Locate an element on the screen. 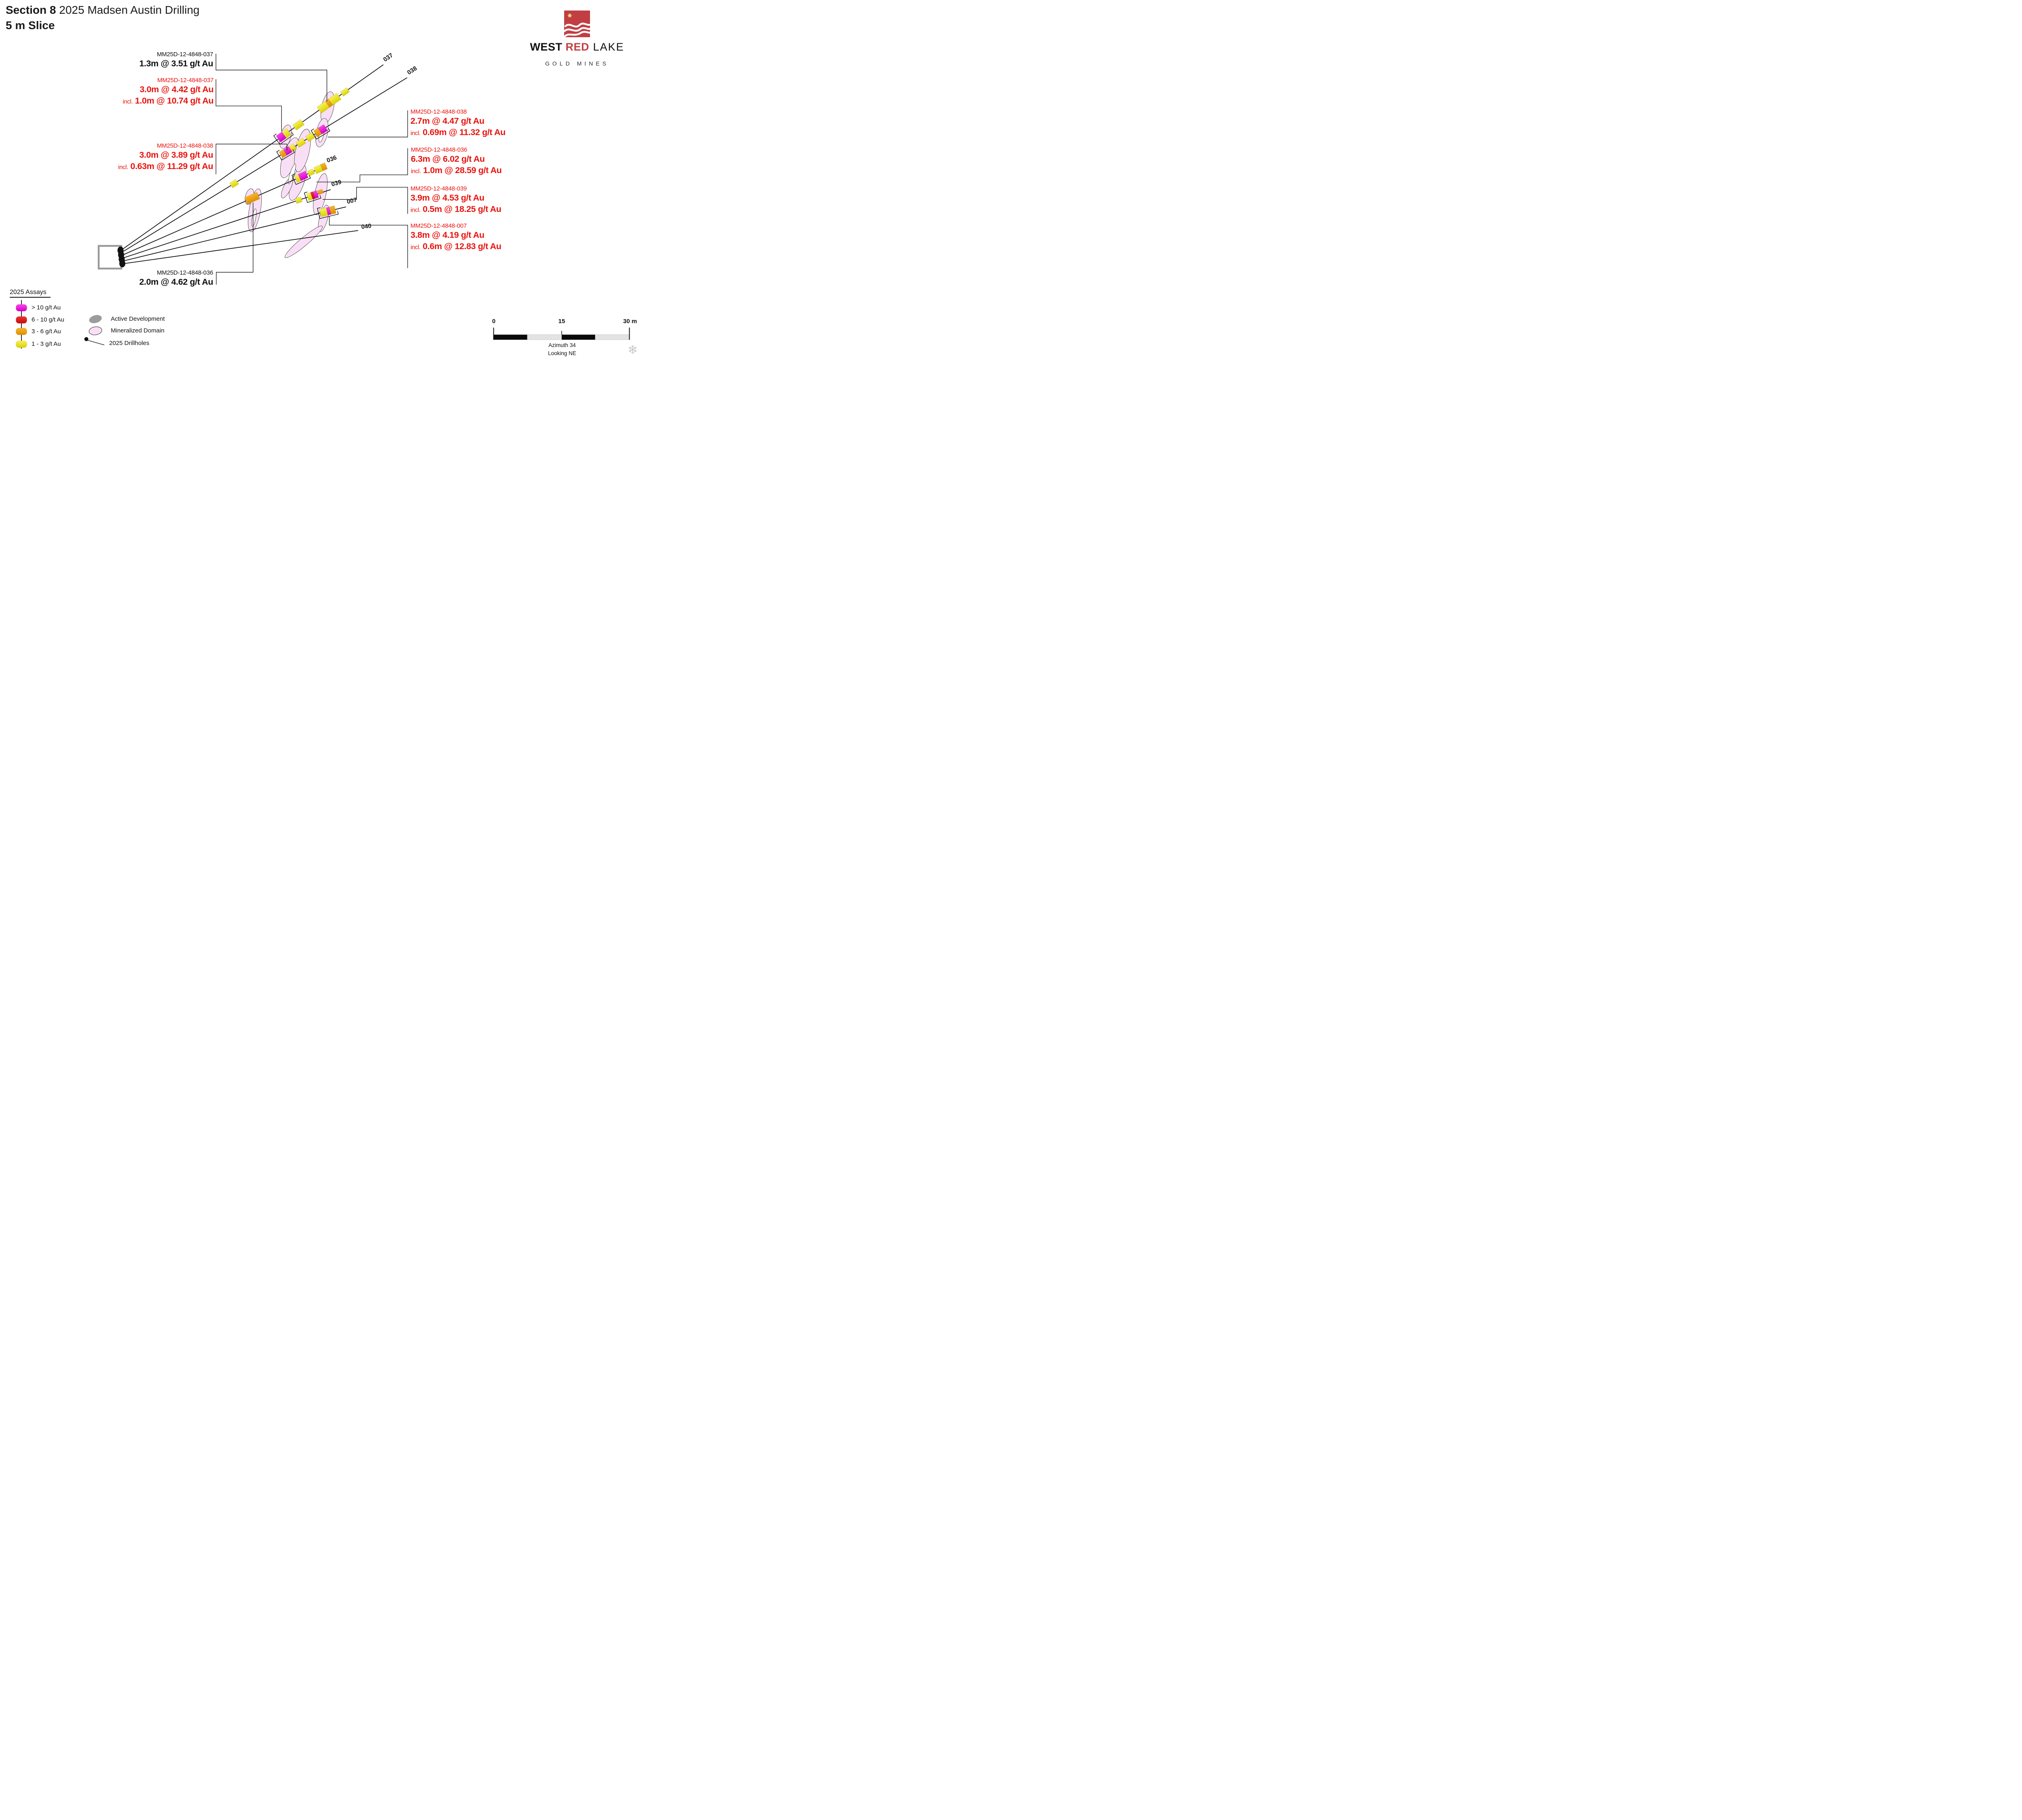 The width and height of the screenshot is (2022, 1820). legend-label-3-6: 3 - 6 g/t Au is located at coordinates (46, 332).